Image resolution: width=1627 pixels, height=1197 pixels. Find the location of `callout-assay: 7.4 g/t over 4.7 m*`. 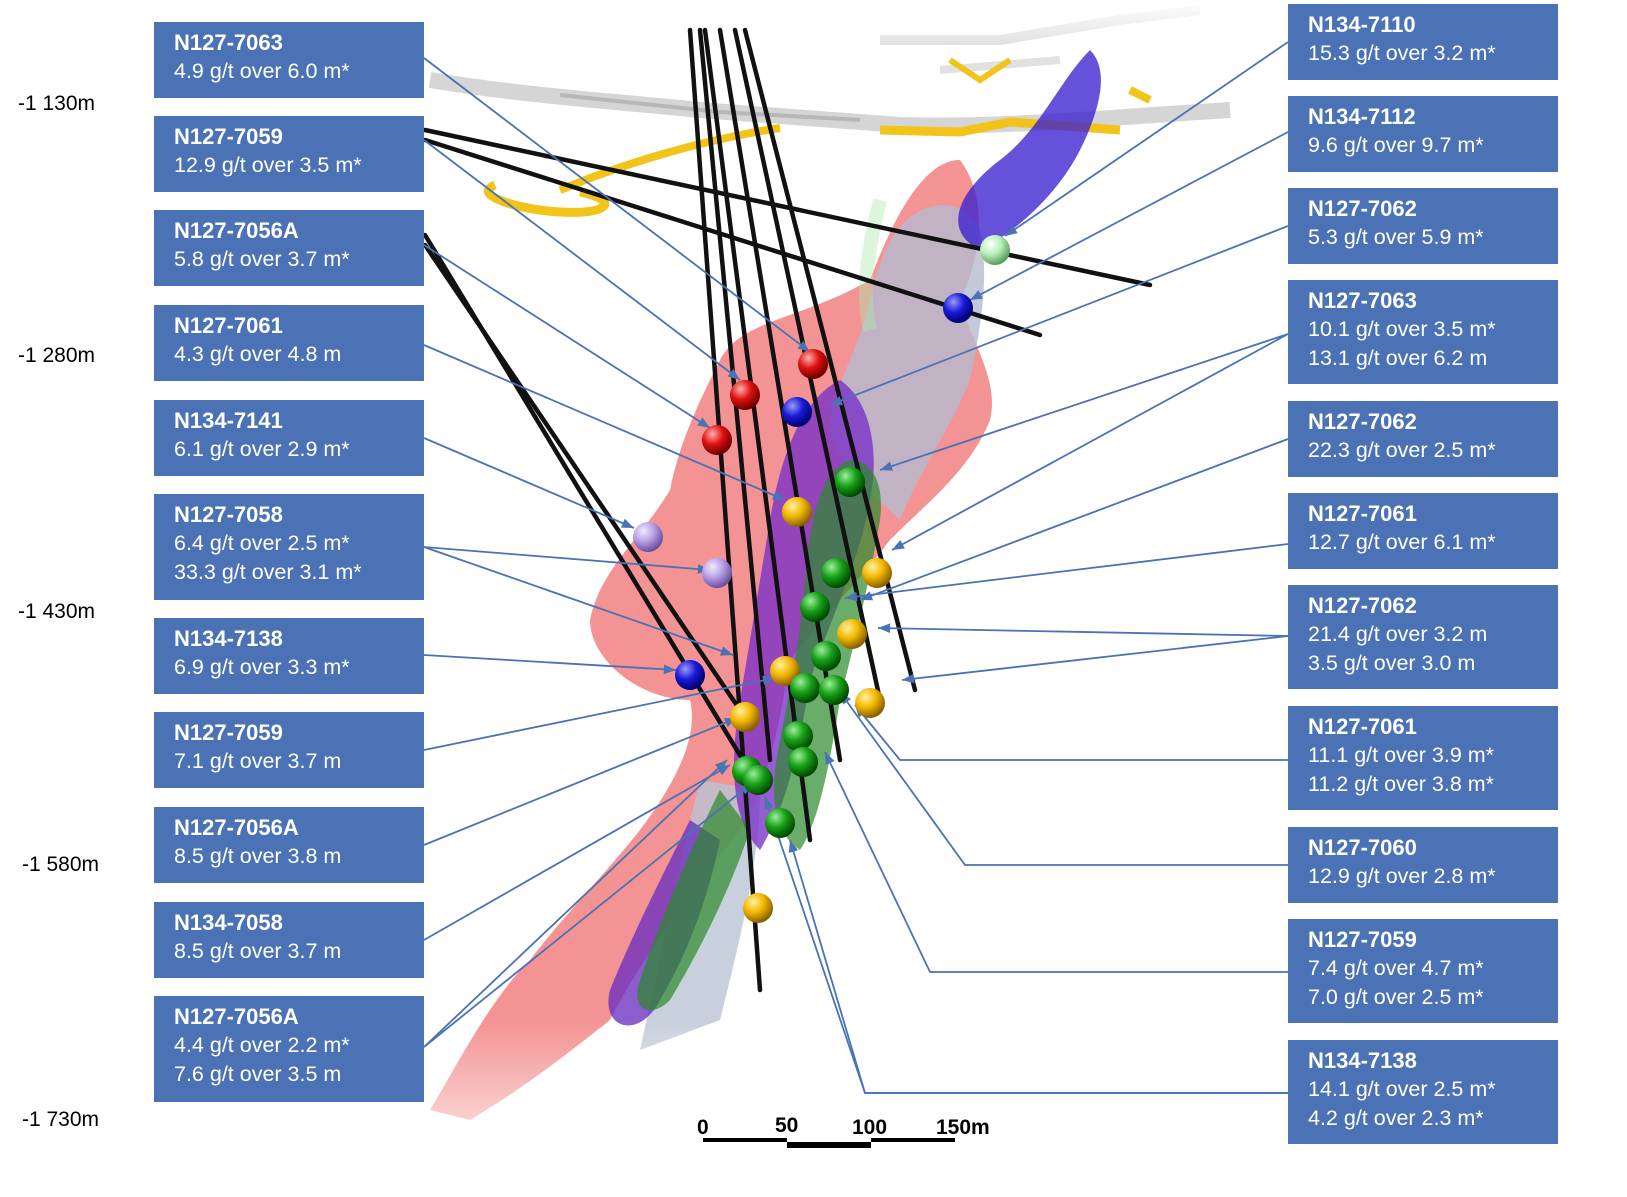

callout-assay: 7.4 g/t over 4.7 m* is located at coordinates (1396, 968).